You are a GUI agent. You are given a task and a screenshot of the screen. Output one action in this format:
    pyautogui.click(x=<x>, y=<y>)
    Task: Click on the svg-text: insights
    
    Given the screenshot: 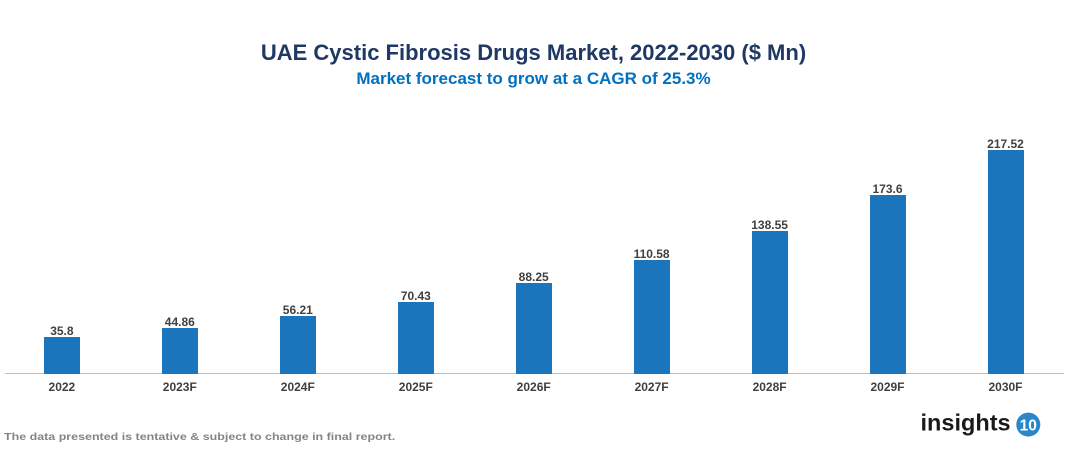 What is the action you would take?
    pyautogui.click(x=966, y=422)
    